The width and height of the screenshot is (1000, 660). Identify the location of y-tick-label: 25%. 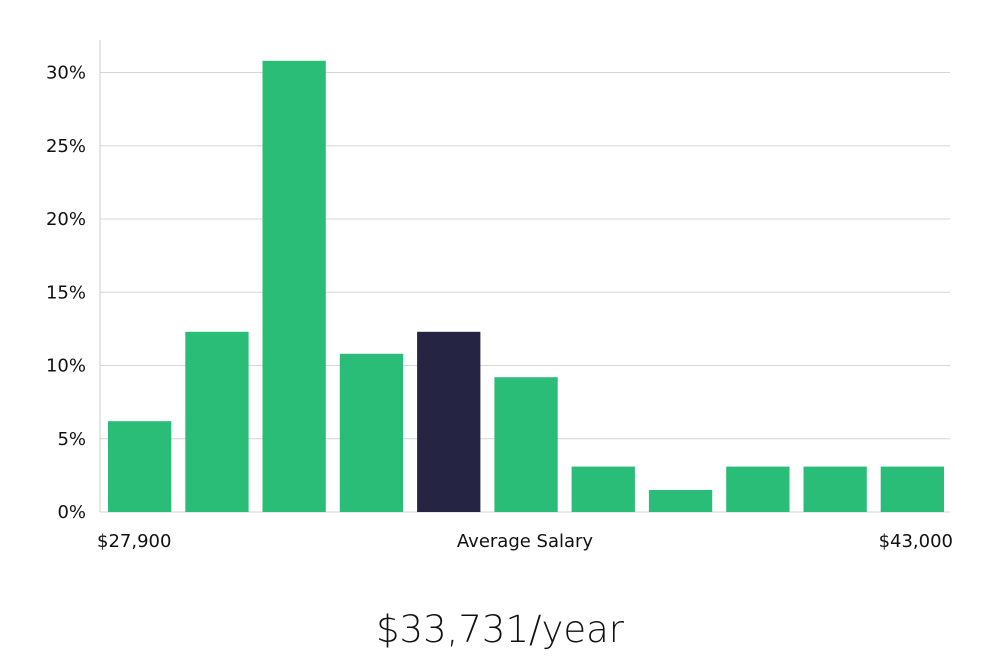
(66, 146).